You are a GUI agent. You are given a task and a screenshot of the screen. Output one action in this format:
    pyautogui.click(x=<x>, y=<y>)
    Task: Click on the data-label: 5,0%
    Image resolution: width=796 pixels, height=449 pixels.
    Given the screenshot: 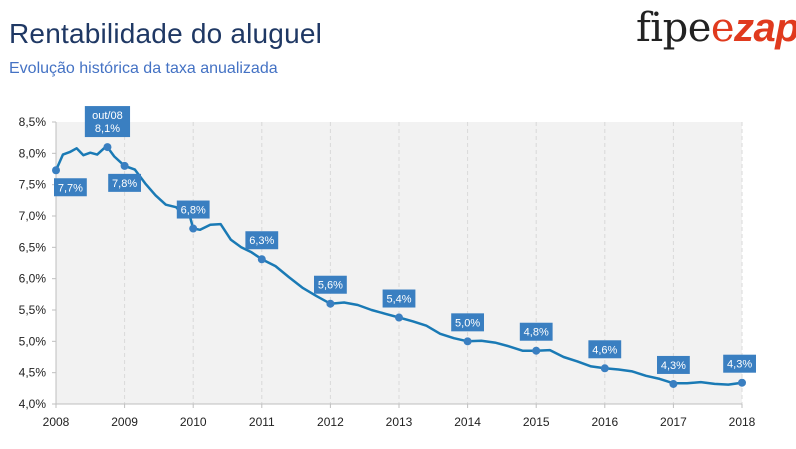 What is the action you would take?
    pyautogui.click(x=467, y=323)
    